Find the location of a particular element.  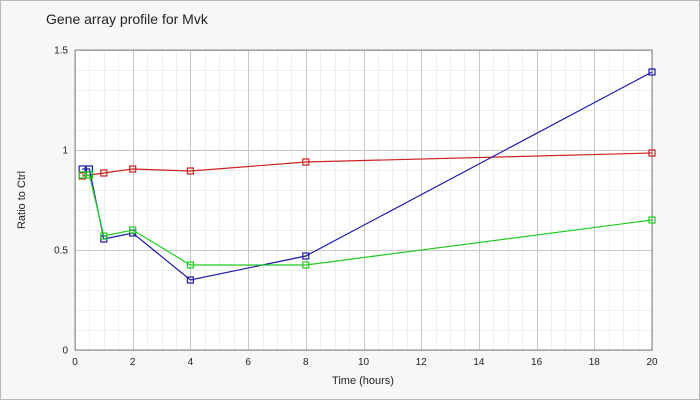

x-tick-label: 8 is located at coordinates (306, 362).